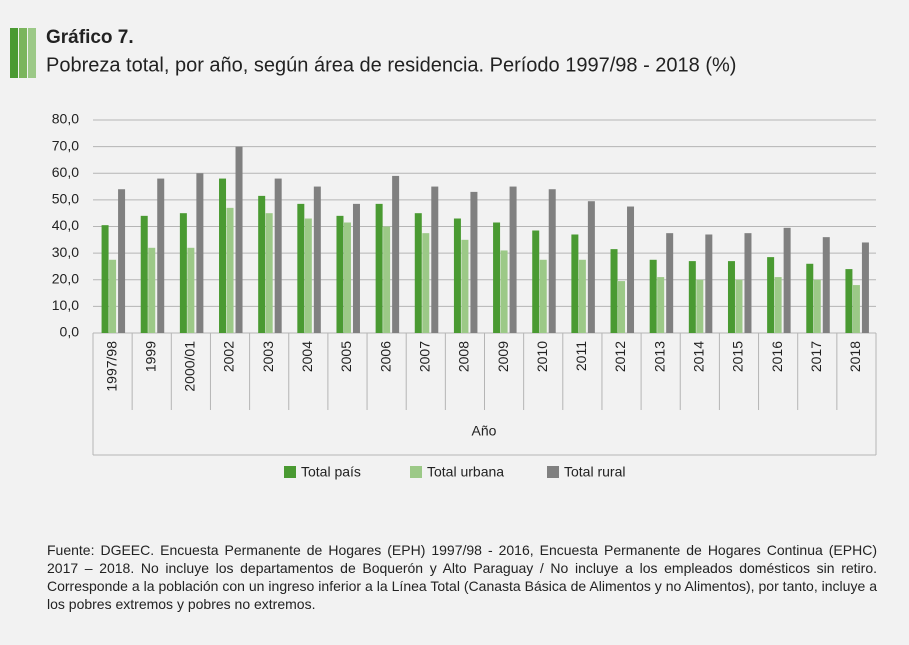 The width and height of the screenshot is (909, 645). I want to click on x-axis-label: Año, so click(484, 431).